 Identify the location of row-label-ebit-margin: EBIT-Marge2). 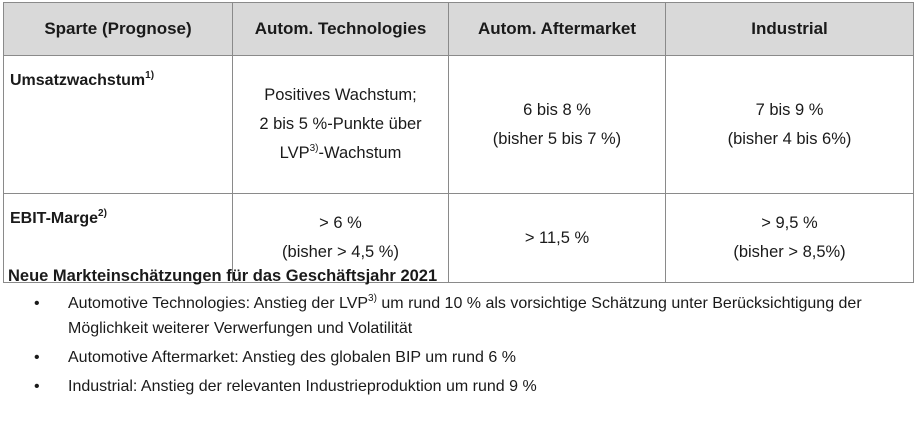
(118, 238).